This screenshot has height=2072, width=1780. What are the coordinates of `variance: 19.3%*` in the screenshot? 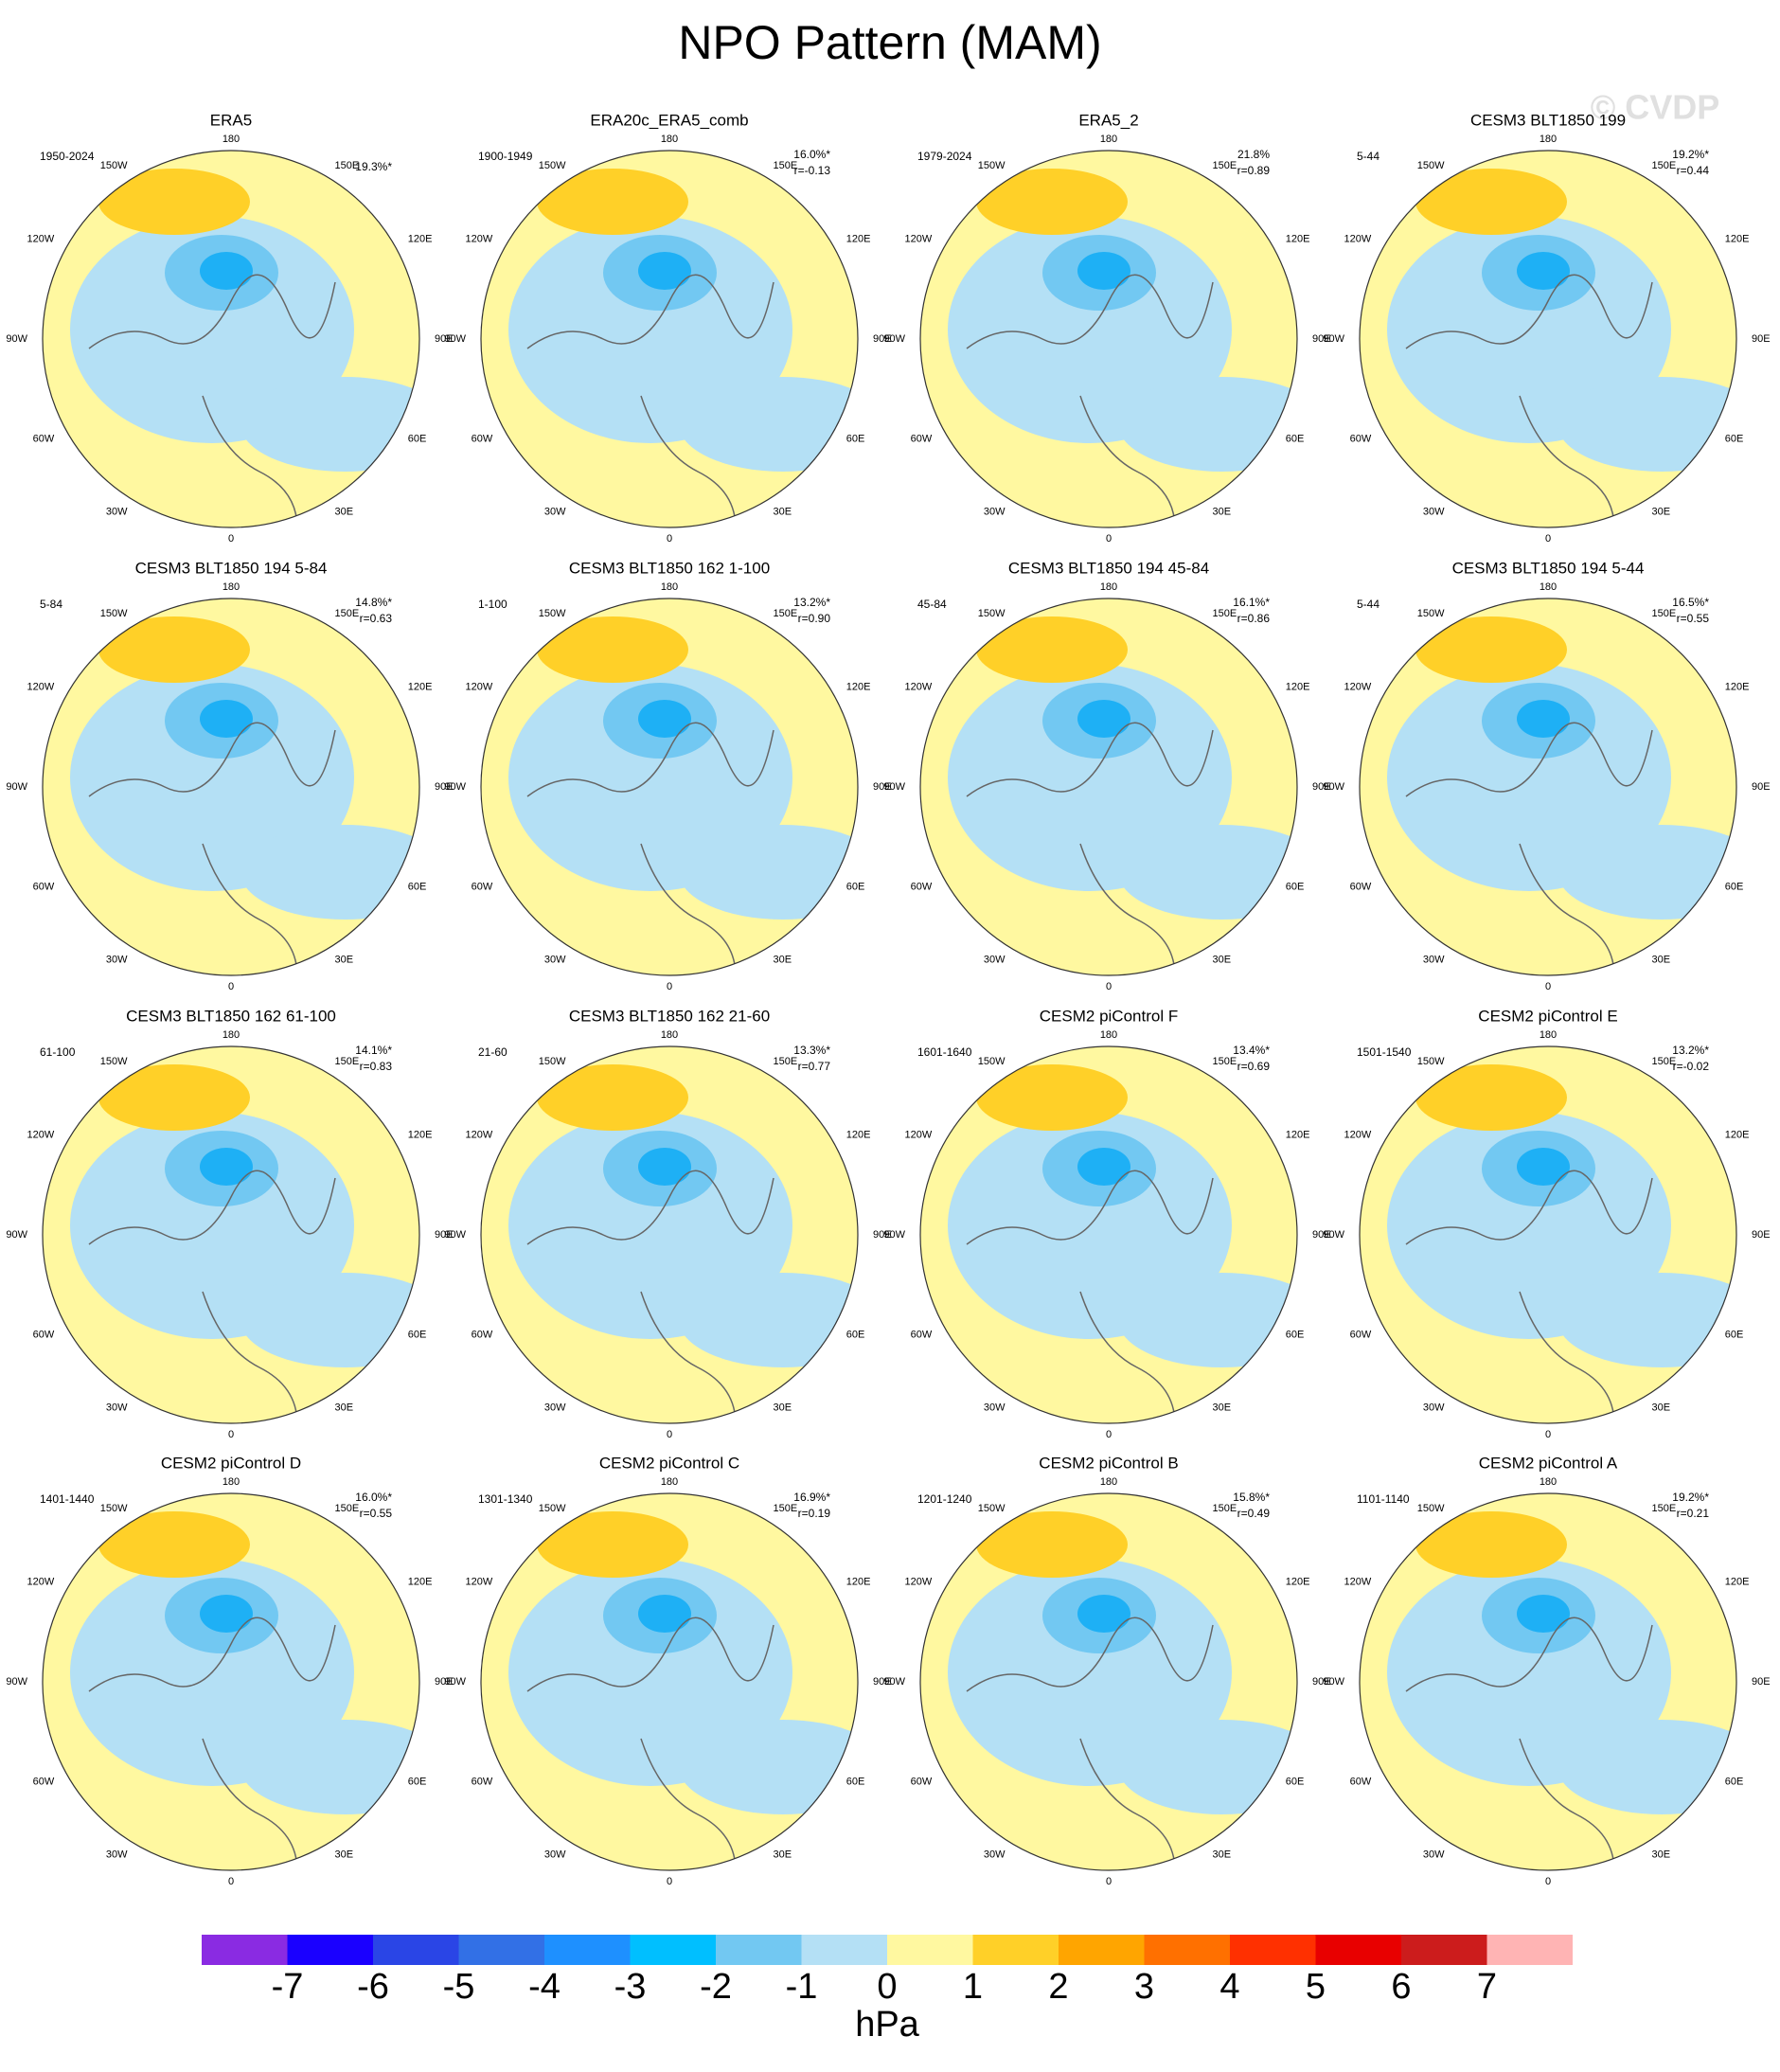 It's located at (373, 167).